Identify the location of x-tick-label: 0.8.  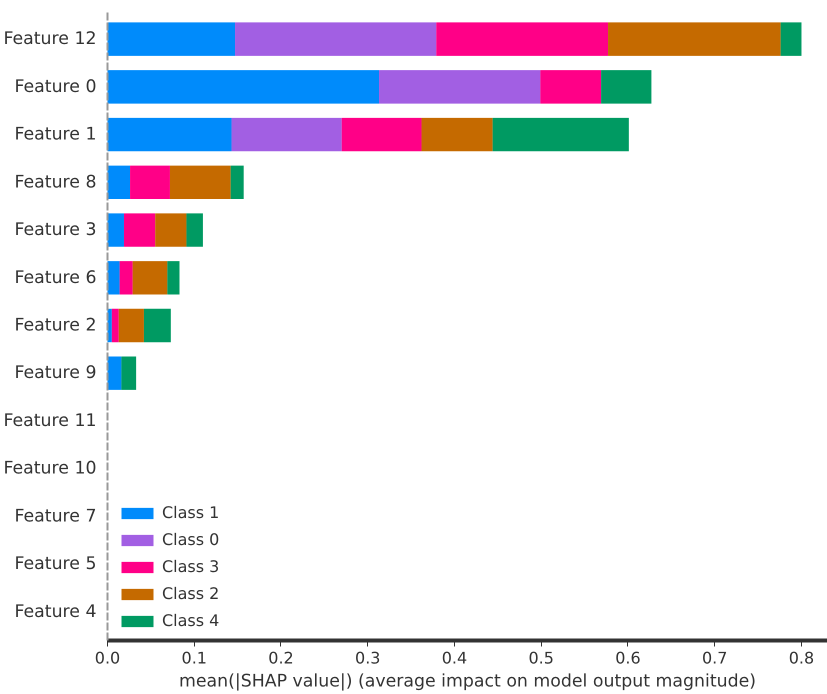
(801, 658).